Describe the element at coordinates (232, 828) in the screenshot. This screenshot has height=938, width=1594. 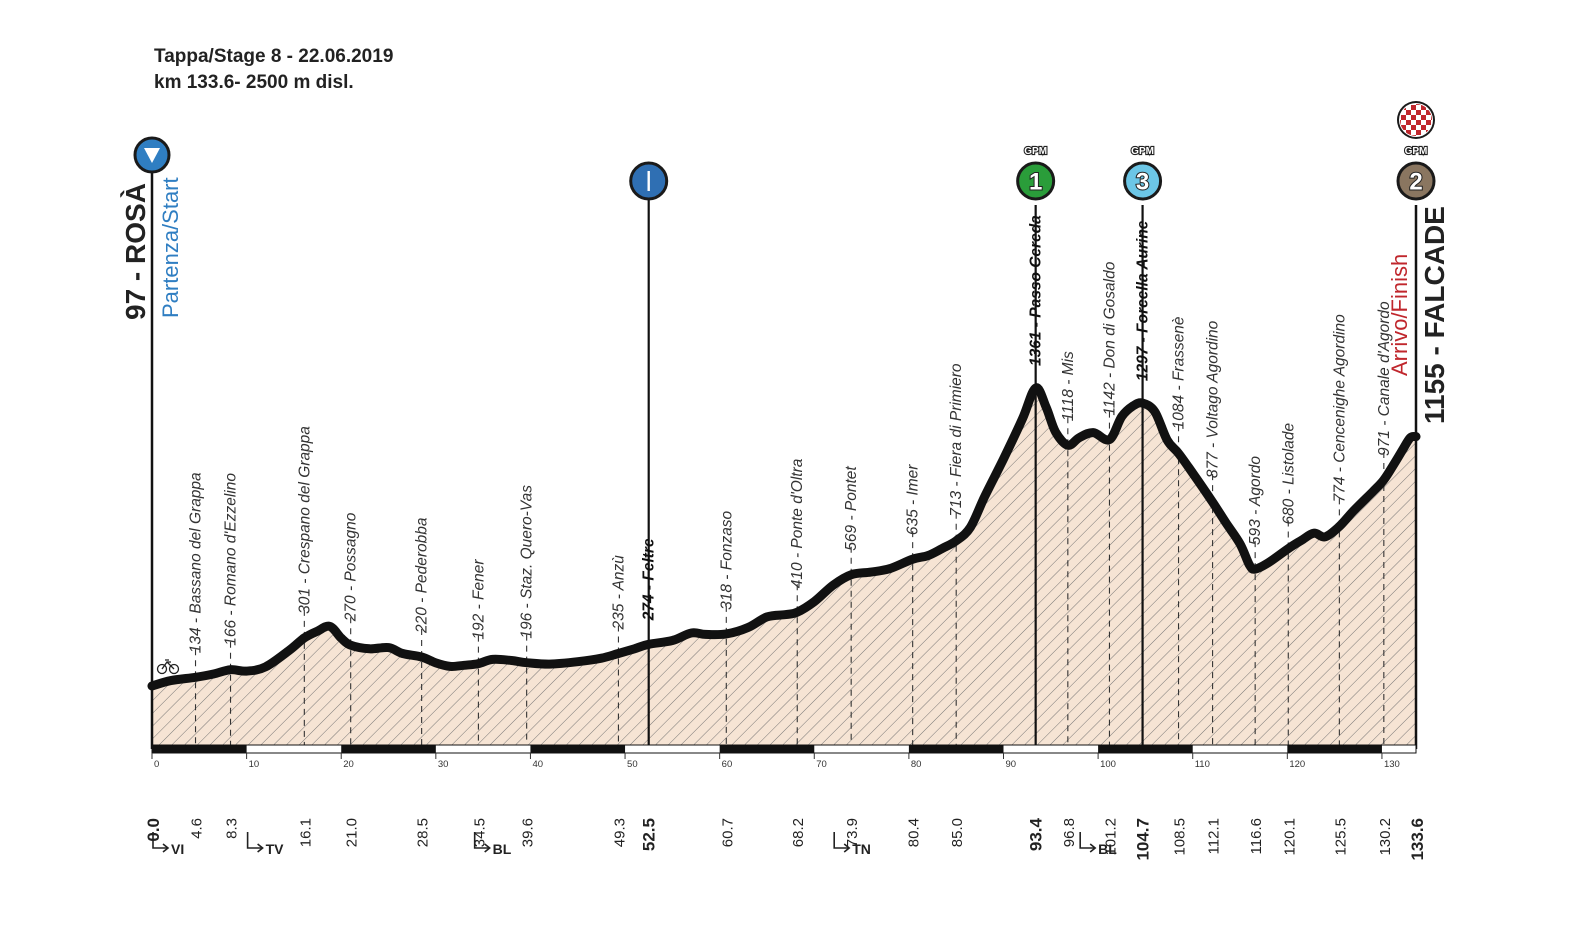
I see `km-distance-label: 8.3` at that location.